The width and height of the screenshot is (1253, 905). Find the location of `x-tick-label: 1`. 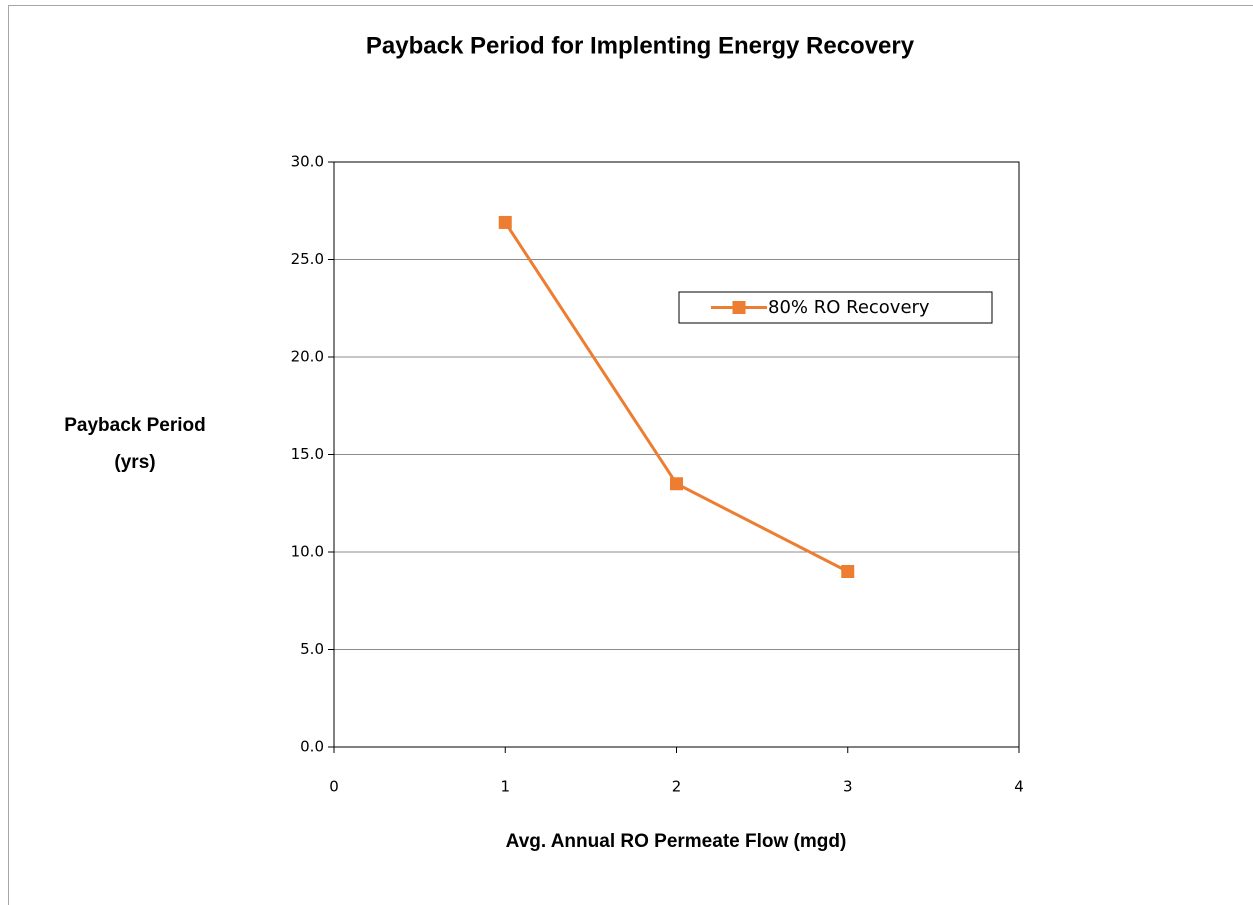

x-tick-label: 1 is located at coordinates (505, 787).